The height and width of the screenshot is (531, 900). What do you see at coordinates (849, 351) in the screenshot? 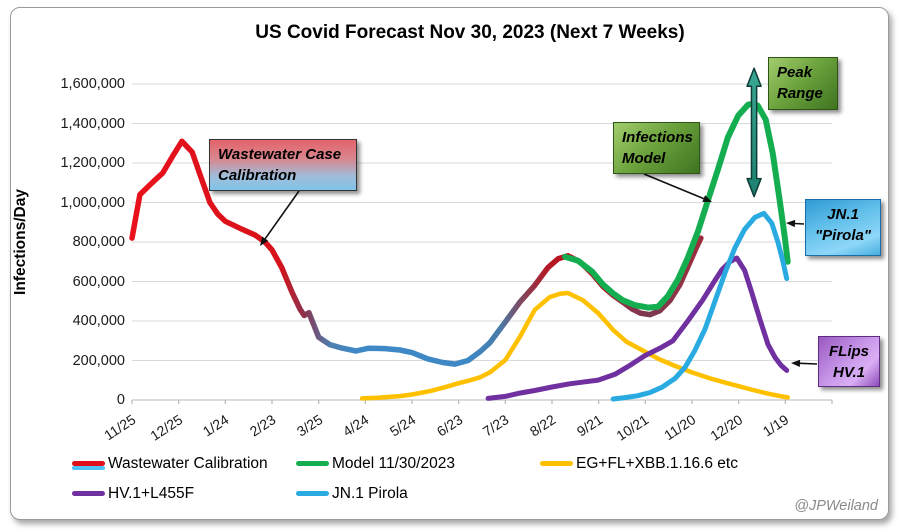
I see `annotation-line: FLips` at bounding box center [849, 351].